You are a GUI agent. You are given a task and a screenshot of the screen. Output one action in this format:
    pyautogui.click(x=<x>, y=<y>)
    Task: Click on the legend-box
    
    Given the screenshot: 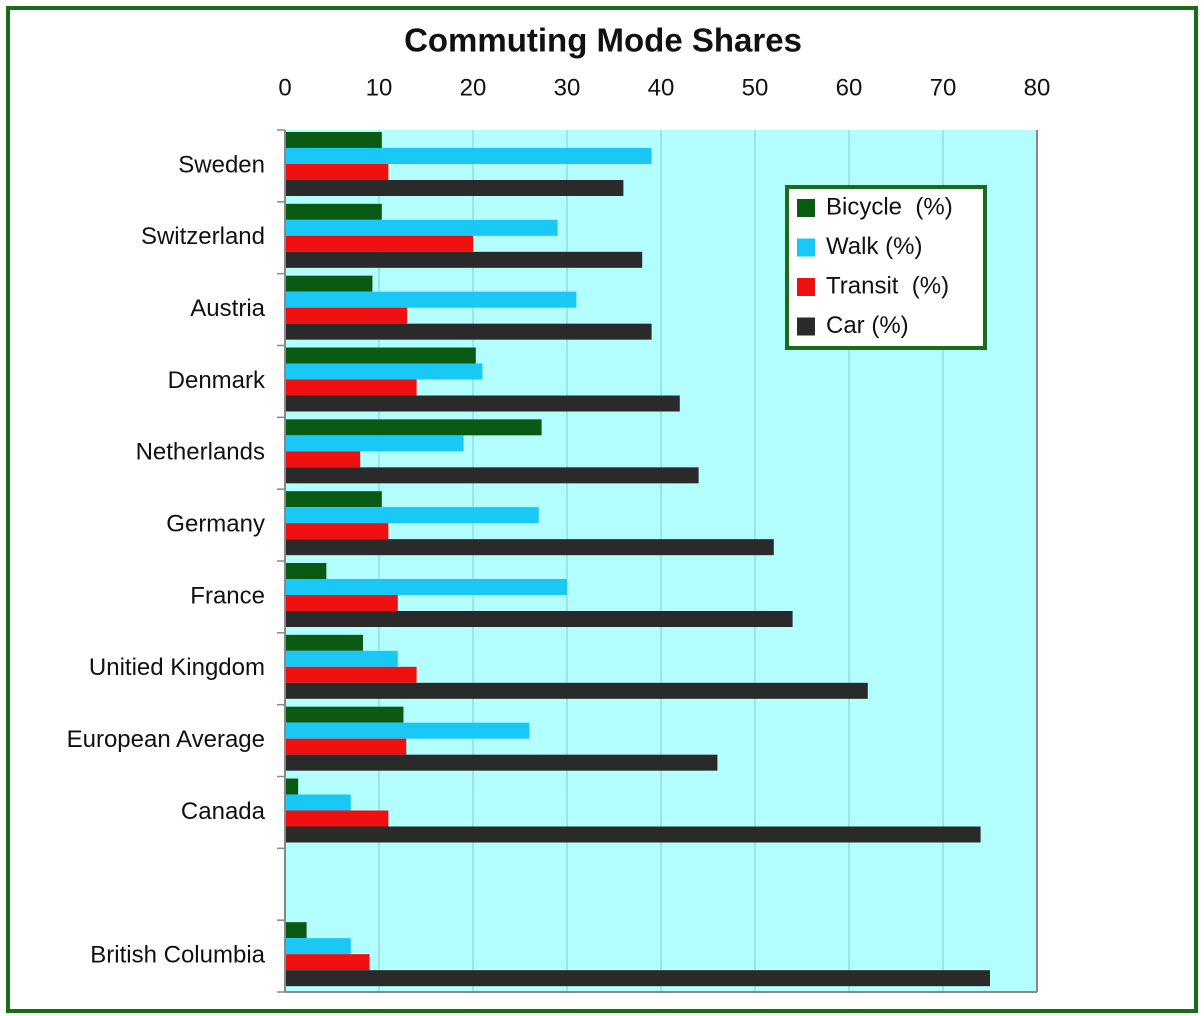 What is the action you would take?
    pyautogui.click(x=886, y=267)
    